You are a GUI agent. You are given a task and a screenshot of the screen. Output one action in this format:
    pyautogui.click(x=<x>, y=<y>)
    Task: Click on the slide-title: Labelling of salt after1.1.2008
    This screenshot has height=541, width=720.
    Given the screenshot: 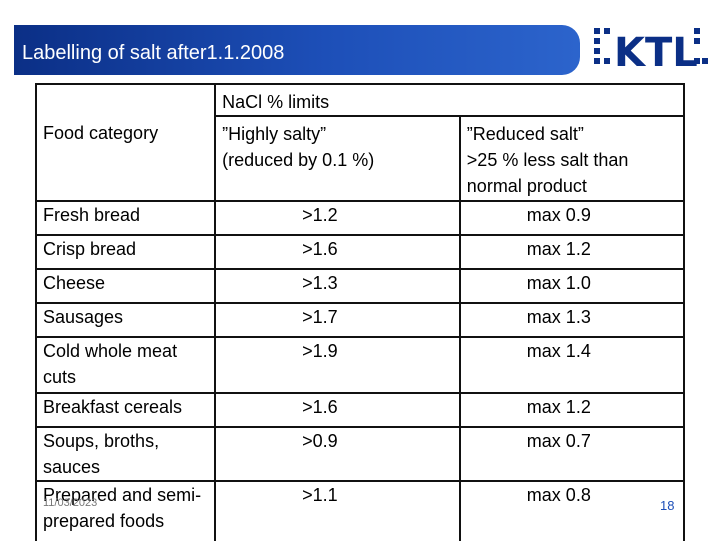 What is the action you would take?
    pyautogui.click(x=153, y=53)
    